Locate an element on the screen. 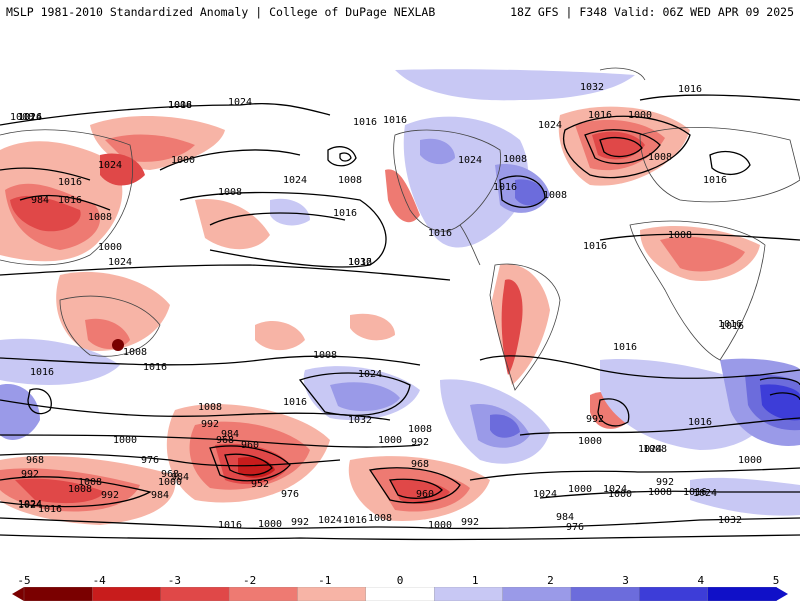  colorbar-segments is located at coordinates (400, 594).